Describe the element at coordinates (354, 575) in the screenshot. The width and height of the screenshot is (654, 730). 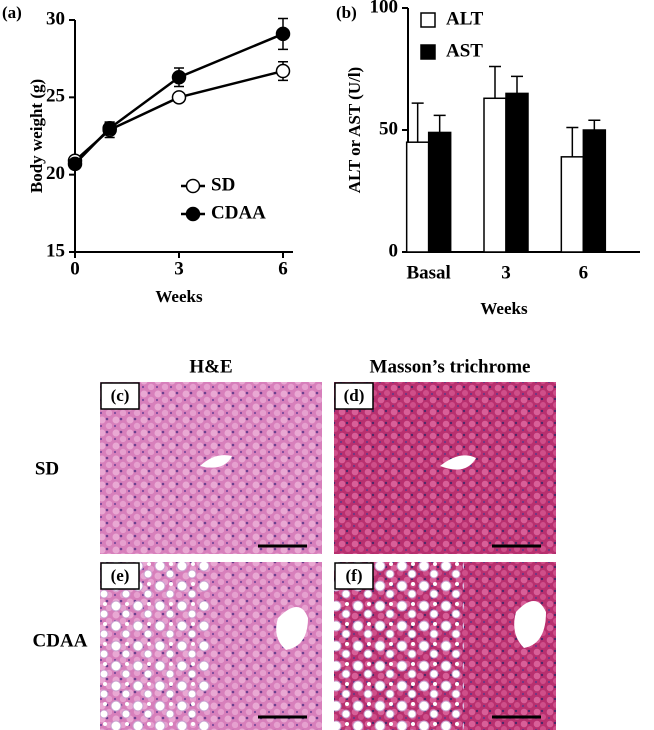
I see `panel-label: (f)` at that location.